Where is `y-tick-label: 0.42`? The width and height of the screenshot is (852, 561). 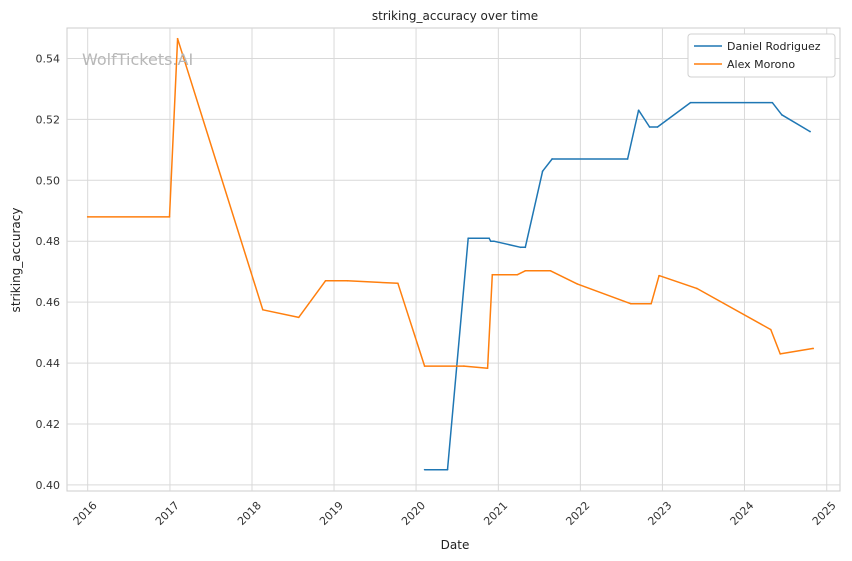
y-tick-label: 0.42 is located at coordinates (48, 424).